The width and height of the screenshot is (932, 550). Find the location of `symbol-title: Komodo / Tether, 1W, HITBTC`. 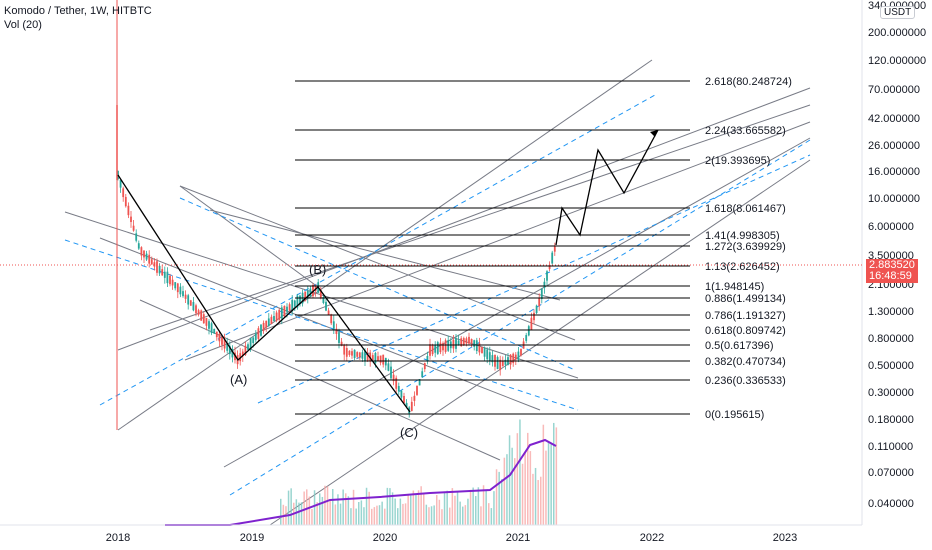

symbol-title: Komodo / Tether, 1W, HITBTC is located at coordinates (78, 11).